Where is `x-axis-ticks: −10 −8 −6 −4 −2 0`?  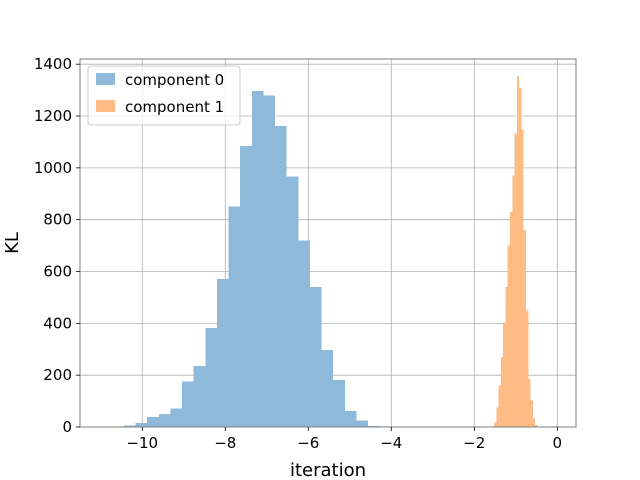 x-axis-ticks: −10 −8 −6 −4 −2 0 is located at coordinates (344, 439).